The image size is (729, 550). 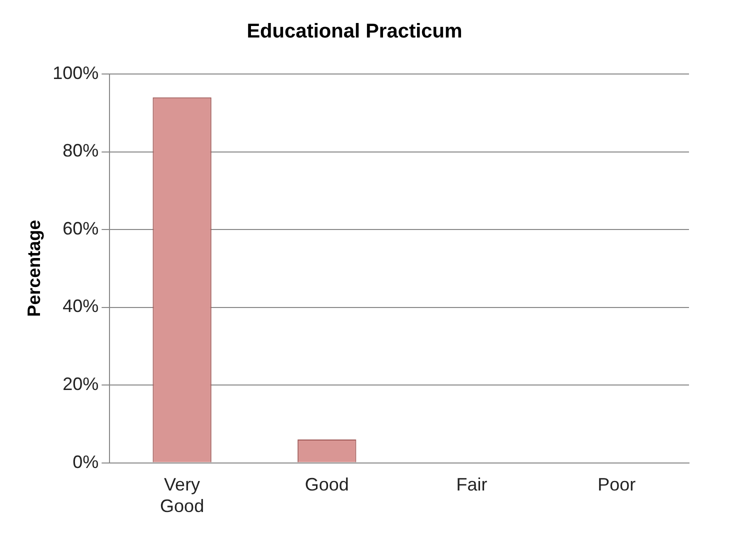 What do you see at coordinates (182, 495) in the screenshot?
I see `x-tick-label: Very Good` at bounding box center [182, 495].